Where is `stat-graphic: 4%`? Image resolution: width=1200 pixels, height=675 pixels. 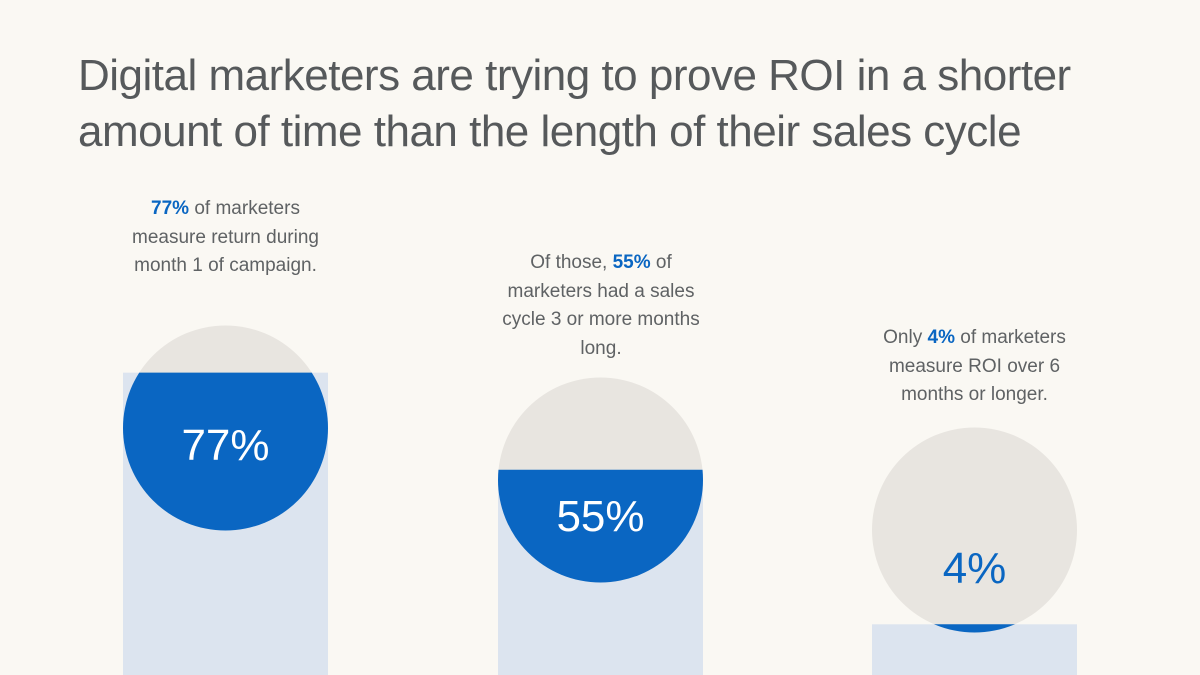 stat-graphic: 4% is located at coordinates (974, 551).